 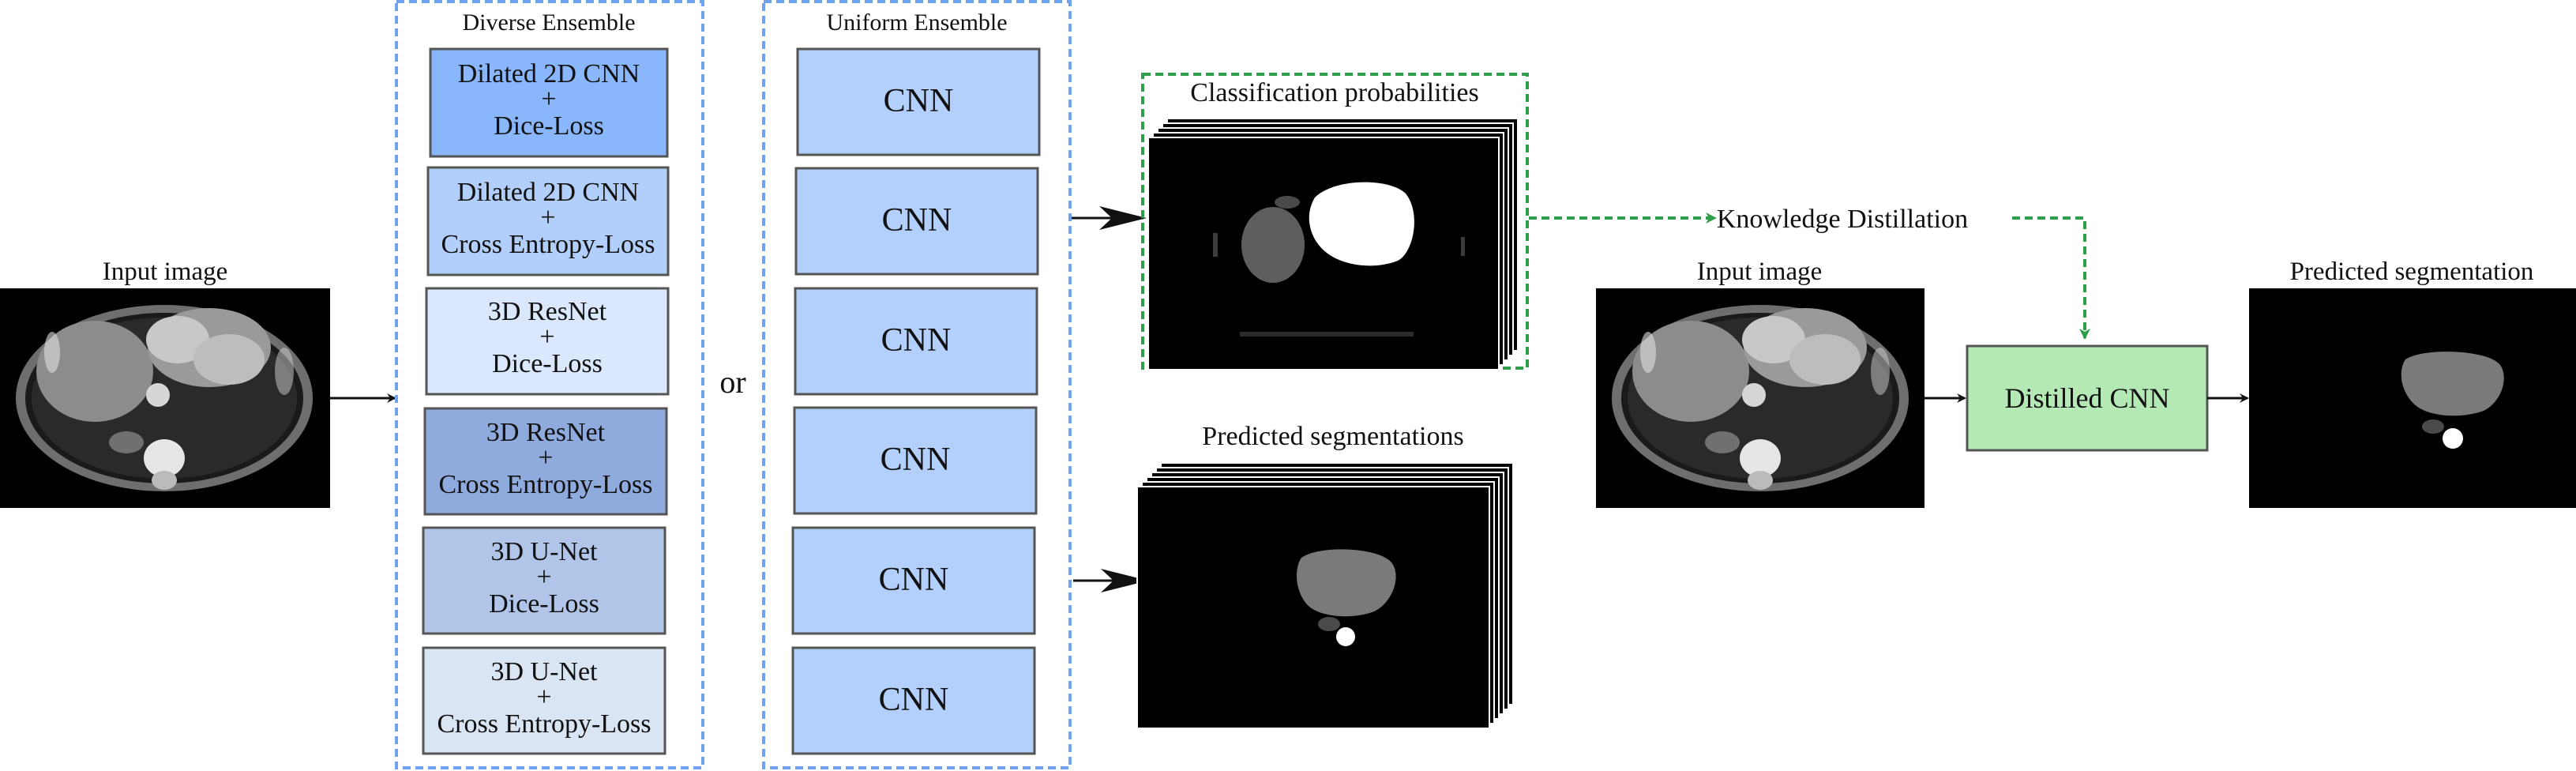 I want to click on uniform-ensemble-frame, so click(x=917, y=384).